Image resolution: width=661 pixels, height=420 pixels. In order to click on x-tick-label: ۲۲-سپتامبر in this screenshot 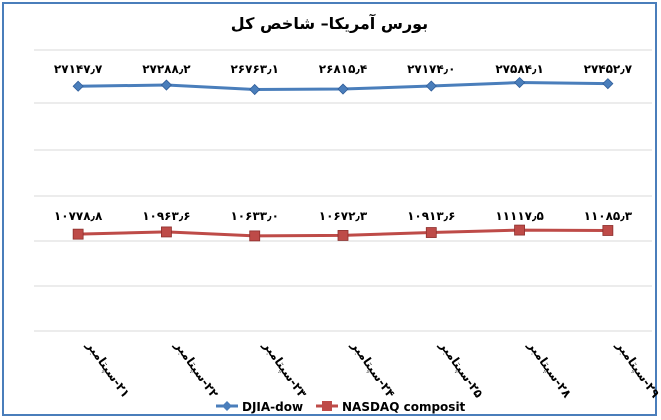, I will do `click(196, 369)`.